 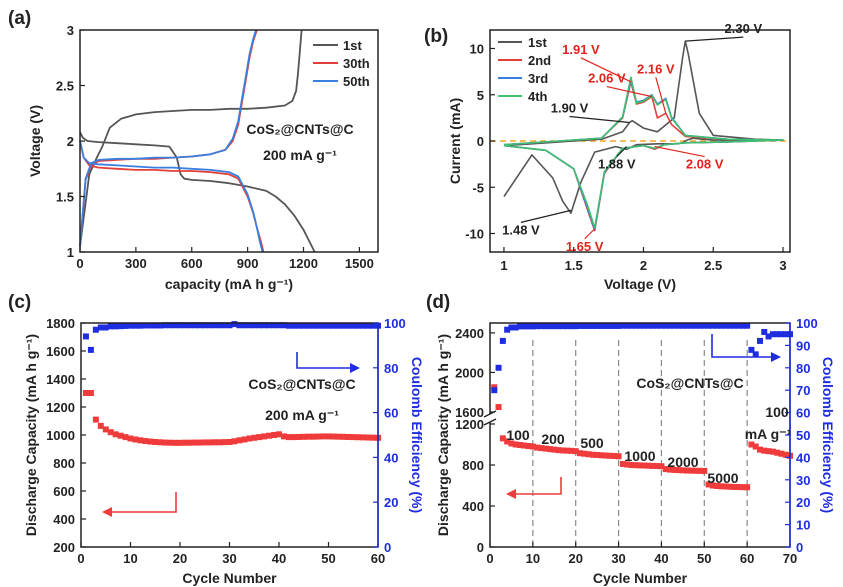 What do you see at coordinates (656, 68) in the screenshot?
I see `annotation-label-b: 2.16 V` at bounding box center [656, 68].